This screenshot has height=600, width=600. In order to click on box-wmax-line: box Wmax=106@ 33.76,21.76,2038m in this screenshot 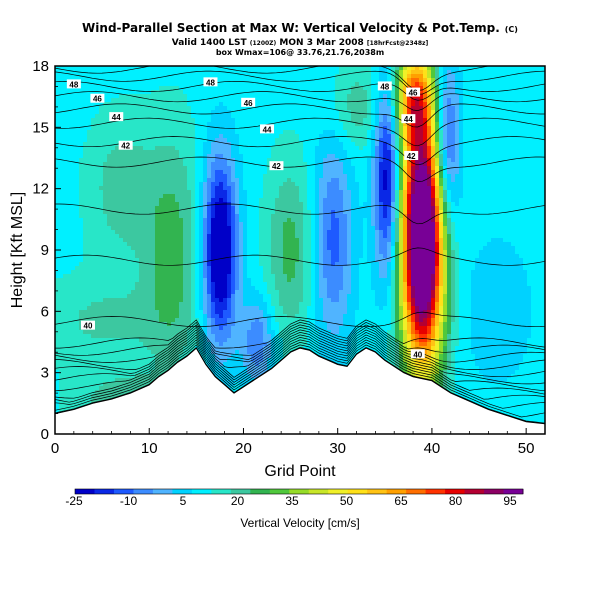, I will do `click(300, 52)`.